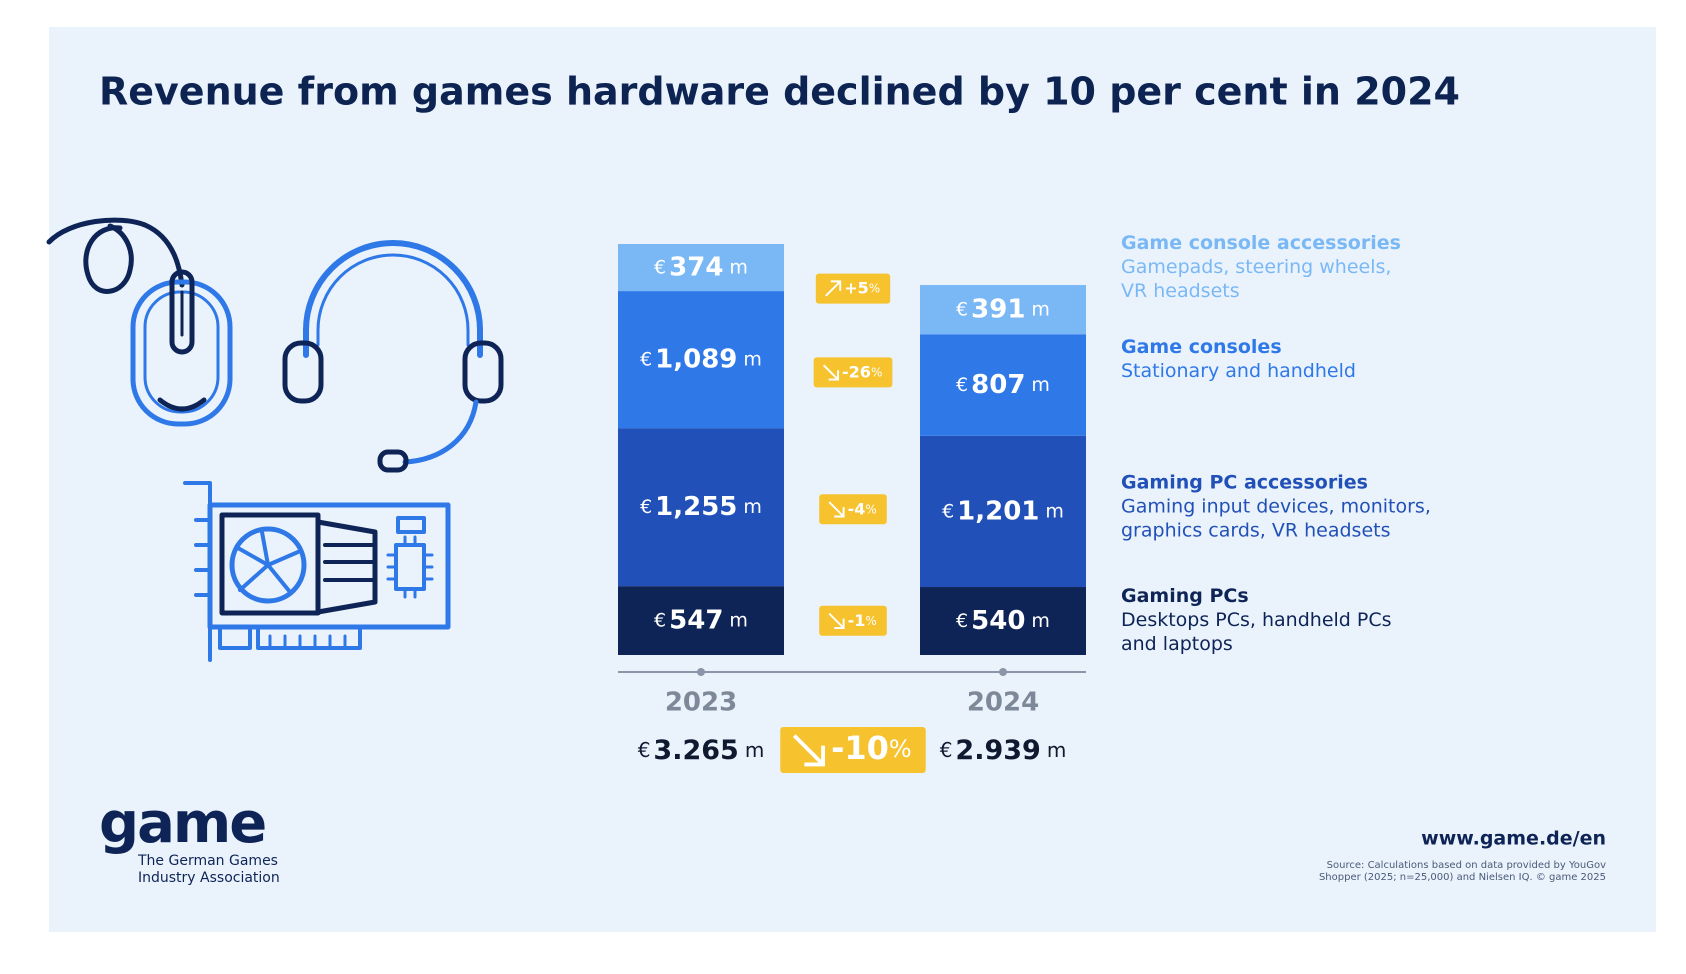  Describe the element at coordinates (856, 287) in the screenshot. I see `change: +5` at that location.